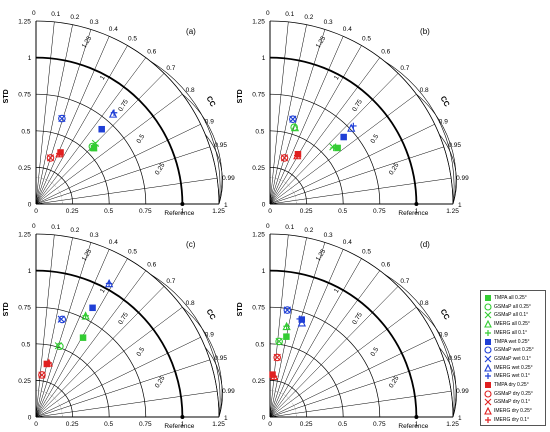 This screenshot has width=550, height=432. Describe the element at coordinates (36, 211) in the screenshot. I see `std-bottom-tick-label: 0` at that location.